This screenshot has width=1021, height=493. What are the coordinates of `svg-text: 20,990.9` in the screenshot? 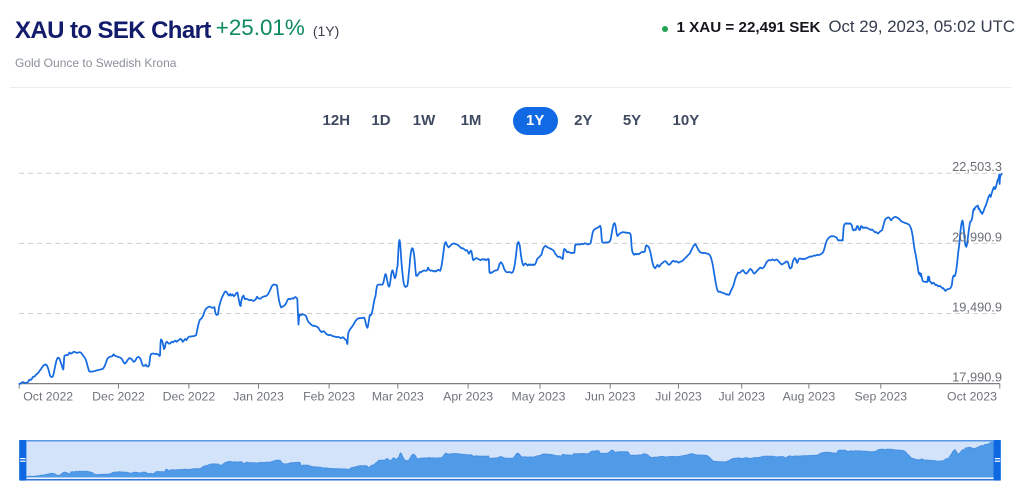 It's located at (977, 236).